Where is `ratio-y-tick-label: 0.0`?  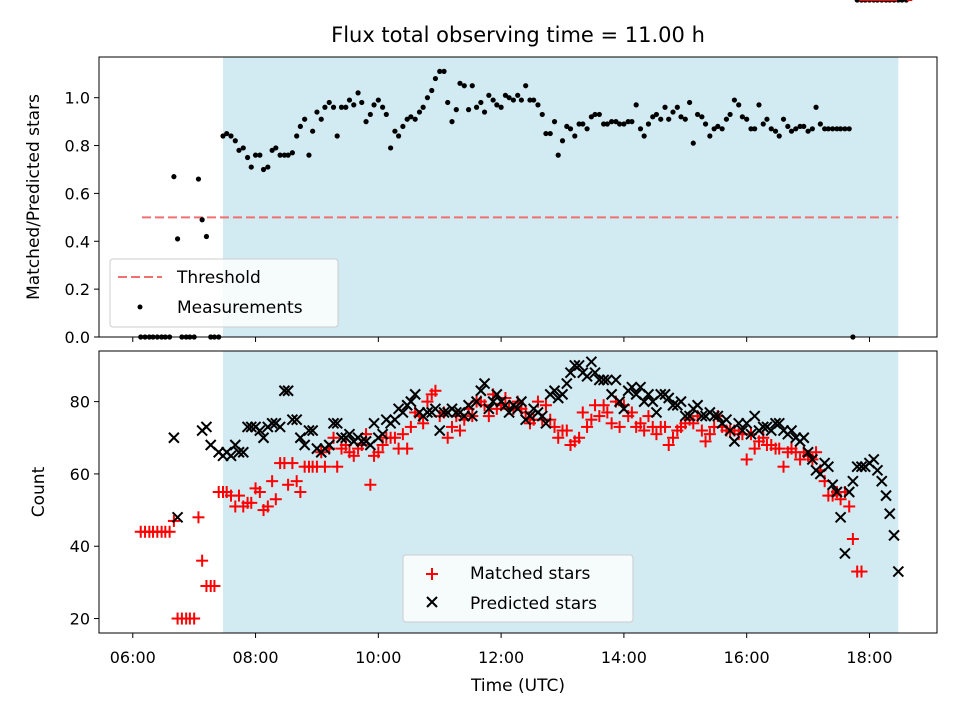 ratio-y-tick-label: 0.0 is located at coordinates (77, 337).